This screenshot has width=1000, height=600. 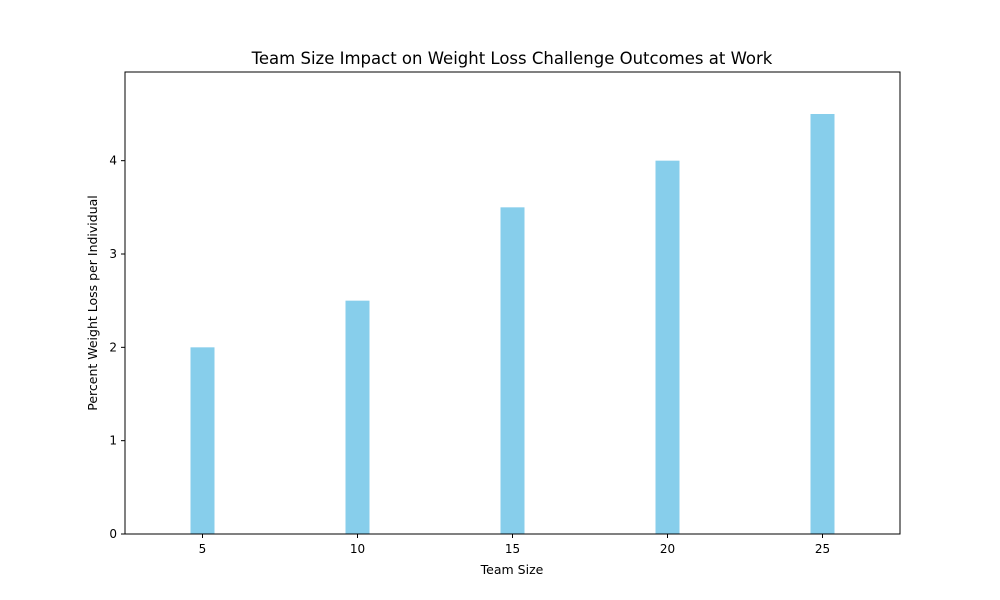 I want to click on x-tick-label: 15, so click(x=512, y=549).